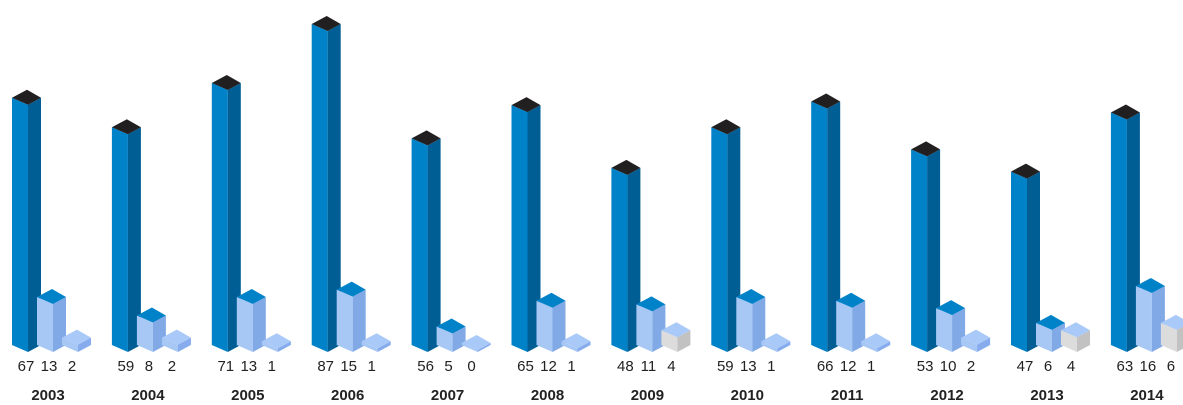  I want to click on bar-series1-2014, so click(1125, 228).